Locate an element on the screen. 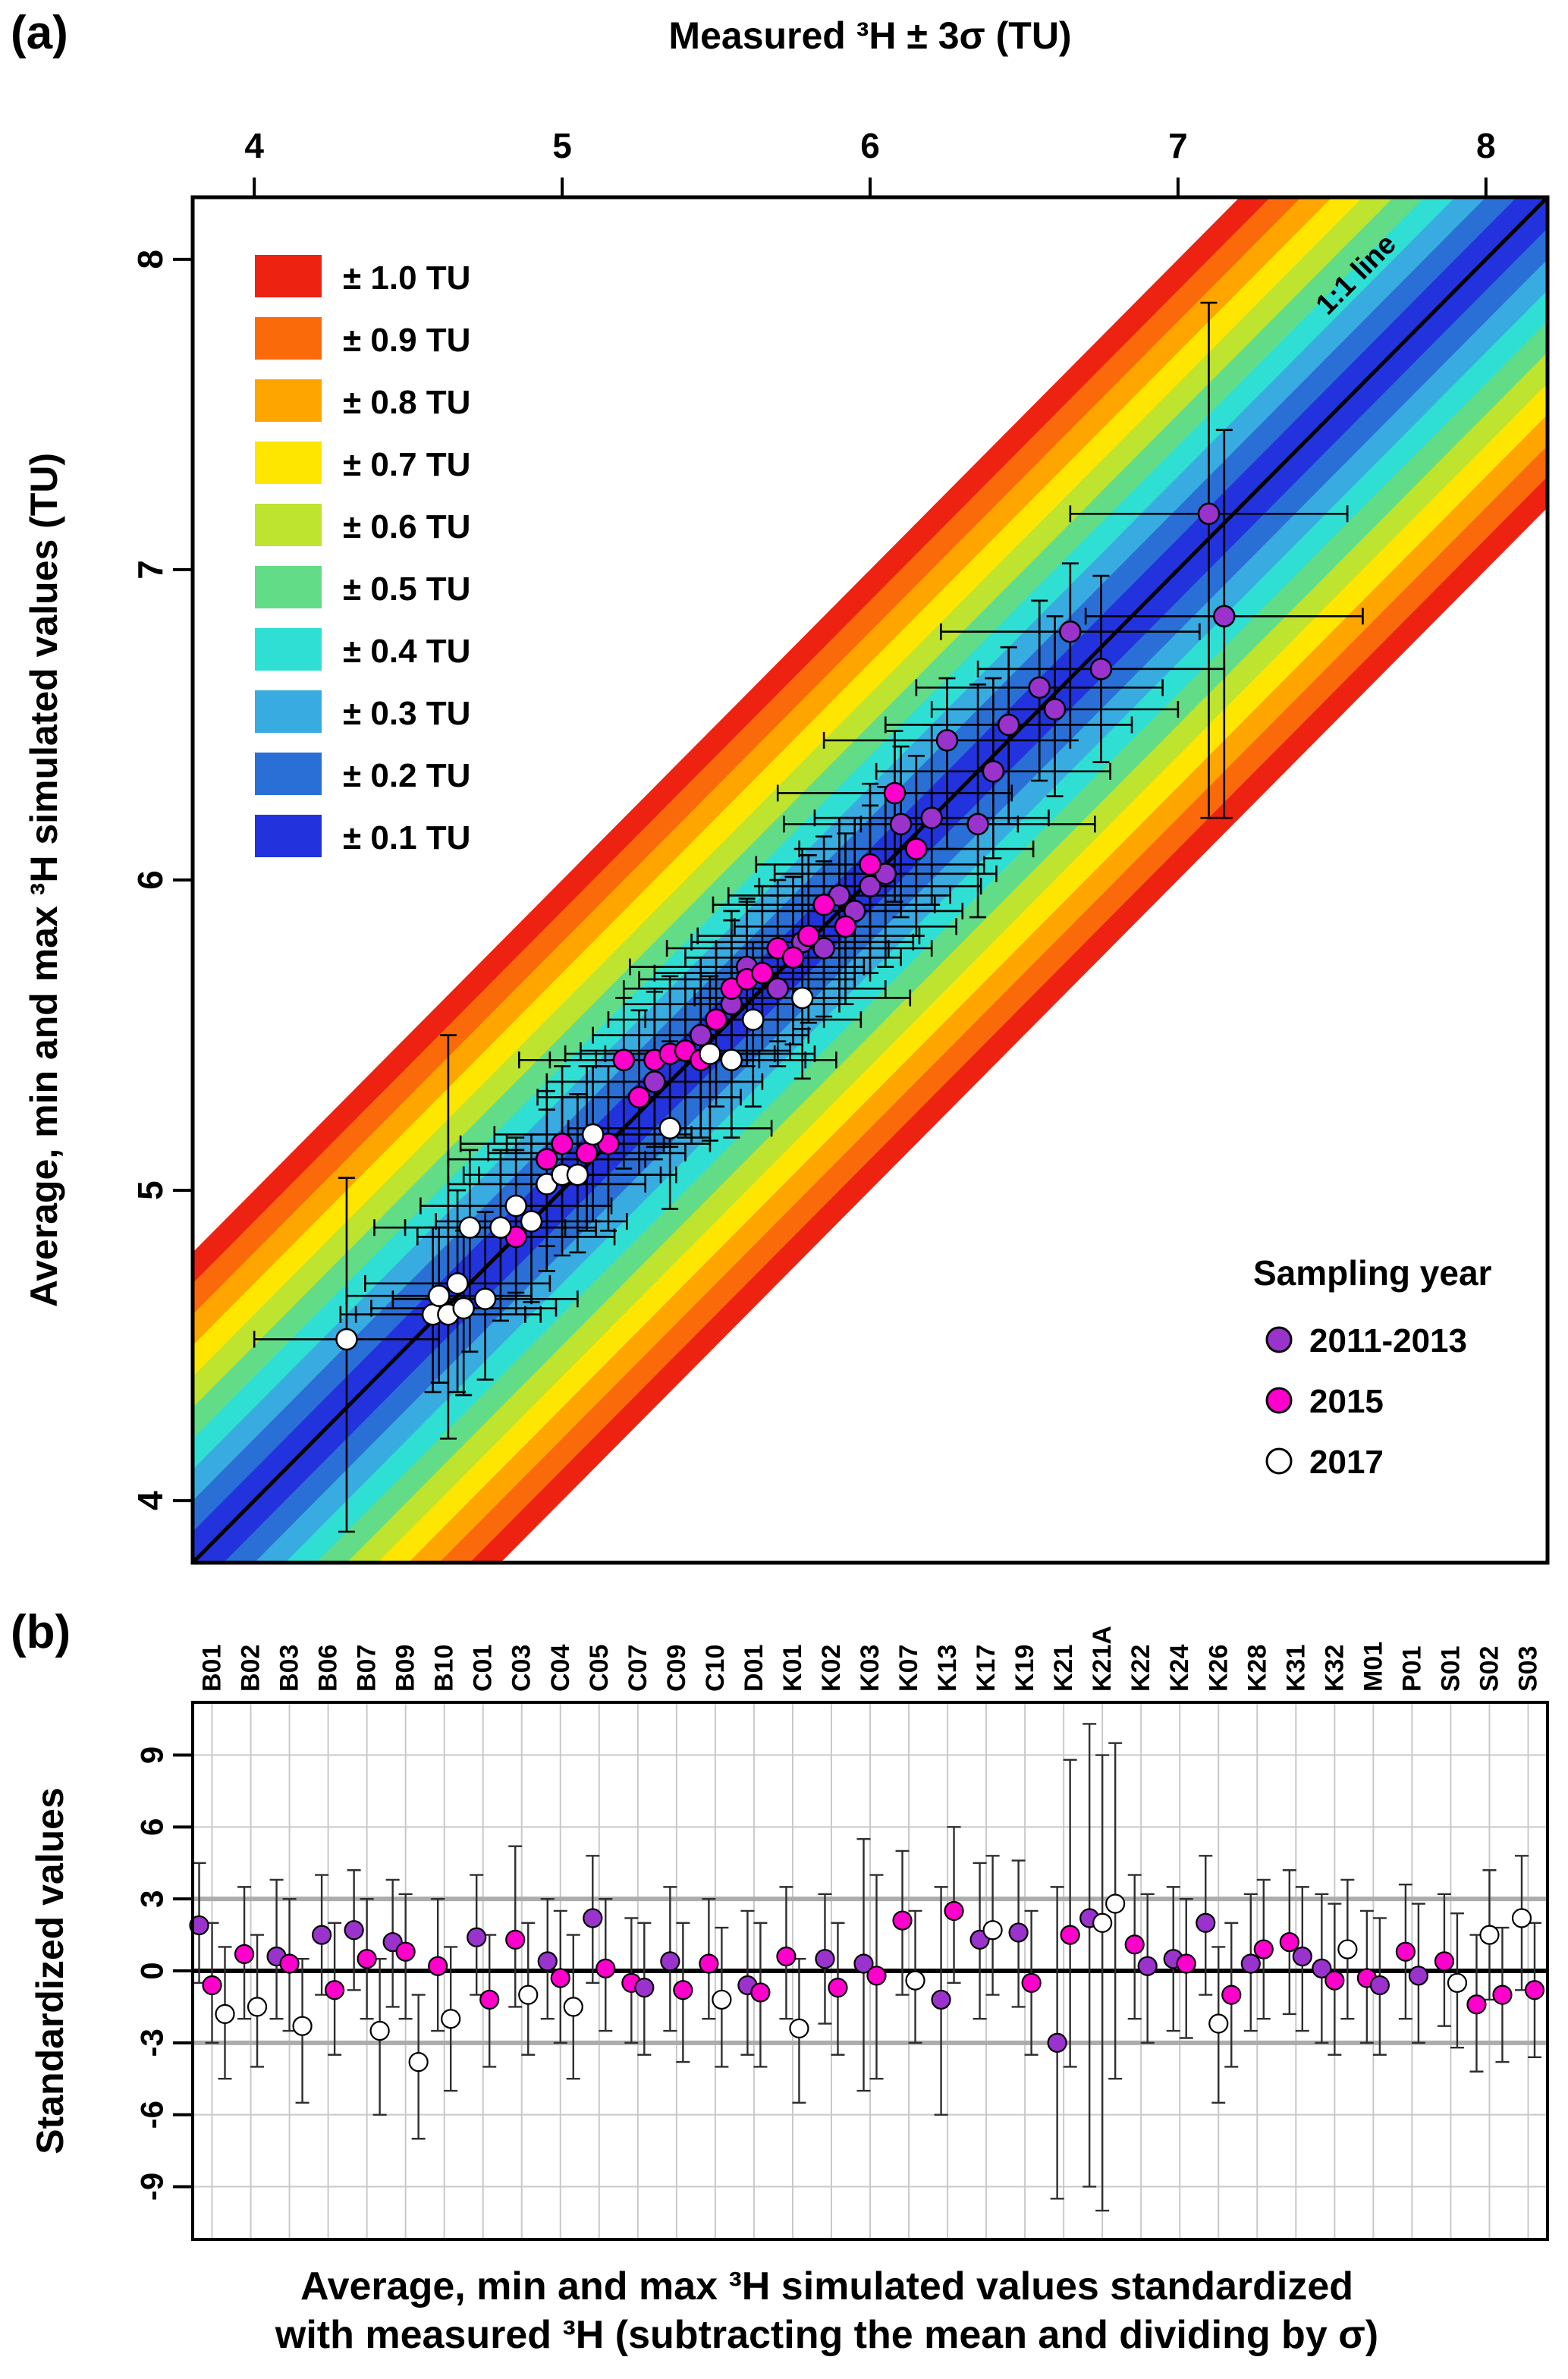 The height and width of the screenshot is (2379, 1568). category-label: S02 is located at coordinates (1489, 1669).